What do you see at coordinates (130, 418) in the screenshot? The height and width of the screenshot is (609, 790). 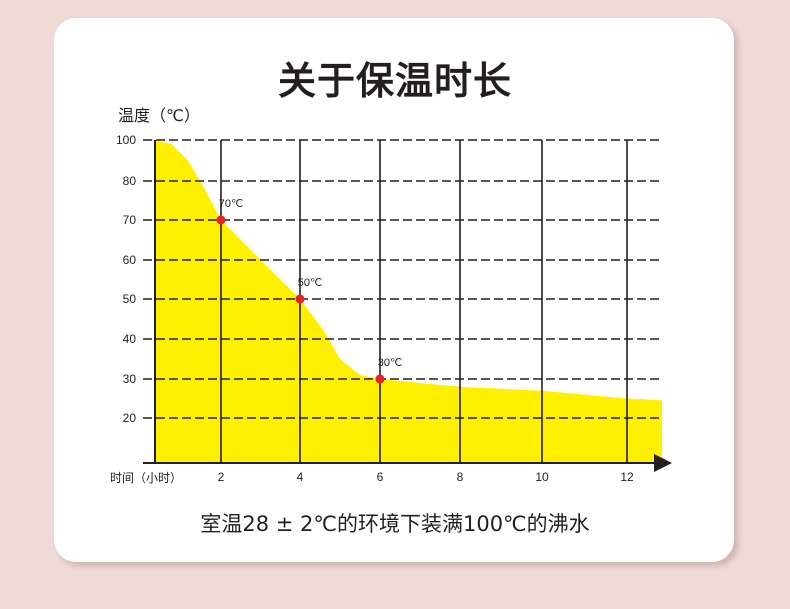 I see `y-tick-label: 20` at bounding box center [130, 418].